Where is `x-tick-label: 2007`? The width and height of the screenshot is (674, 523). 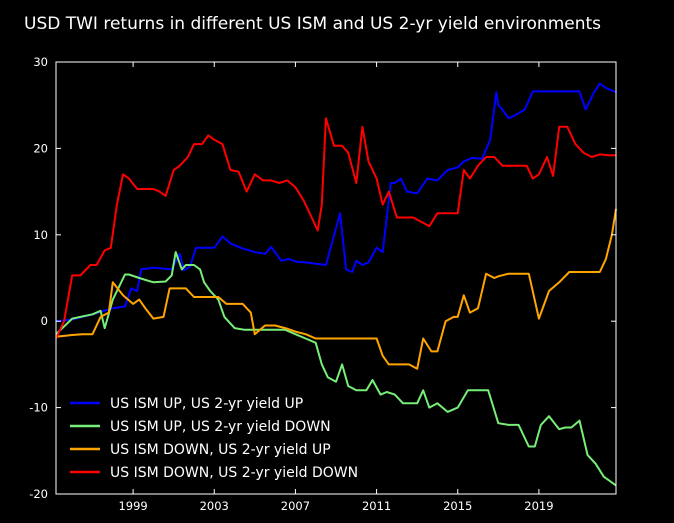
x-tick-label: 2007 is located at coordinates (295, 506).